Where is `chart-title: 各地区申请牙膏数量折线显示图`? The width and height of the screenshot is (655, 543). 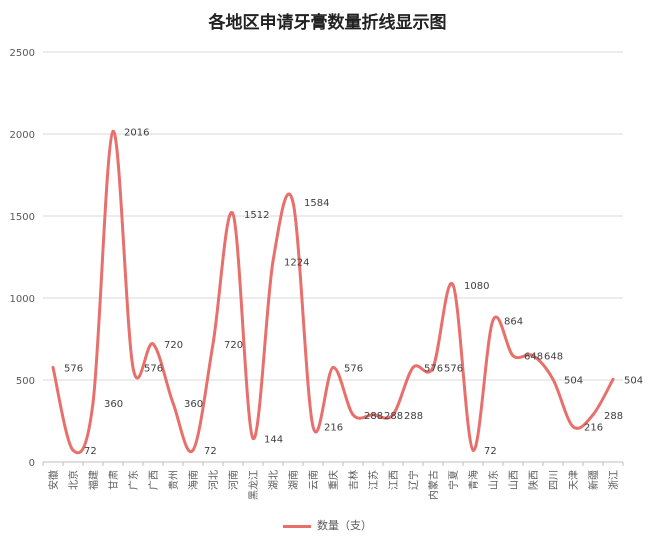
chart-title: 各地区申请牙膏数量折线显示图 is located at coordinates (327, 23).